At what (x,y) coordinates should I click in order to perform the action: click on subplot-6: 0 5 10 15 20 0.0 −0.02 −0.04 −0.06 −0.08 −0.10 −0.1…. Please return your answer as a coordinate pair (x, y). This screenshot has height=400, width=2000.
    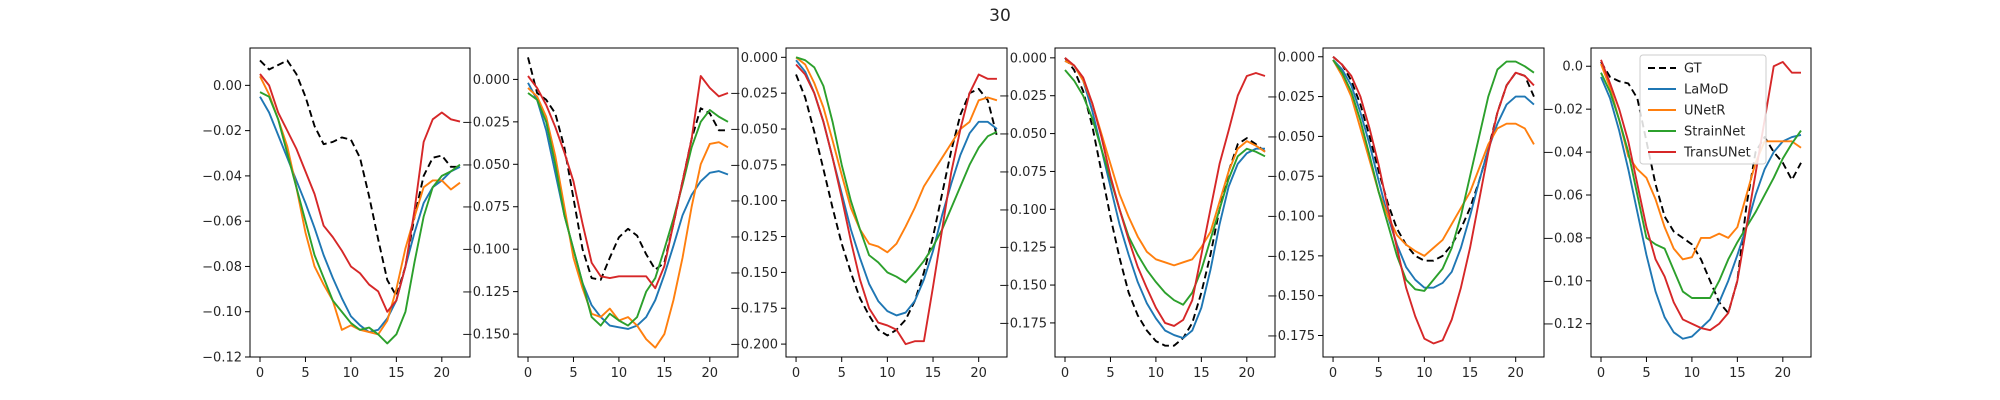
    Looking at the image, I should click on (1677, 214).